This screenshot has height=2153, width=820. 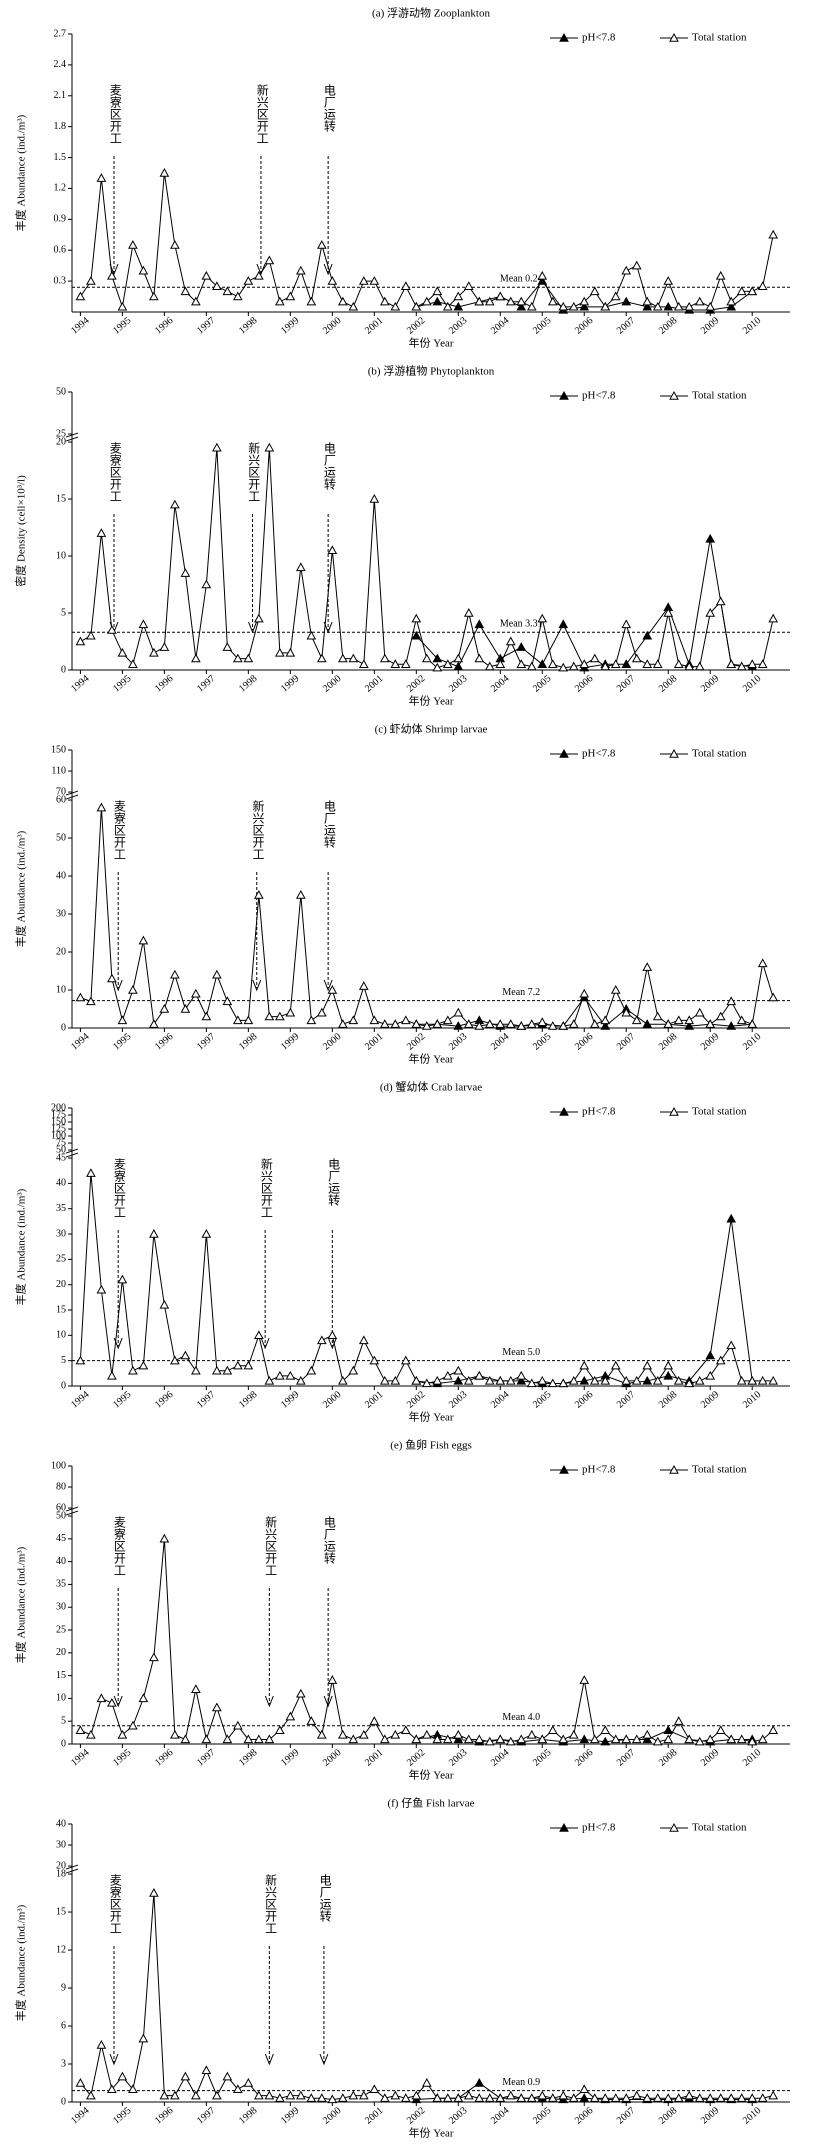 What do you see at coordinates (61, 1486) in the screenshot?
I see `y-tick-label: 80` at bounding box center [61, 1486].